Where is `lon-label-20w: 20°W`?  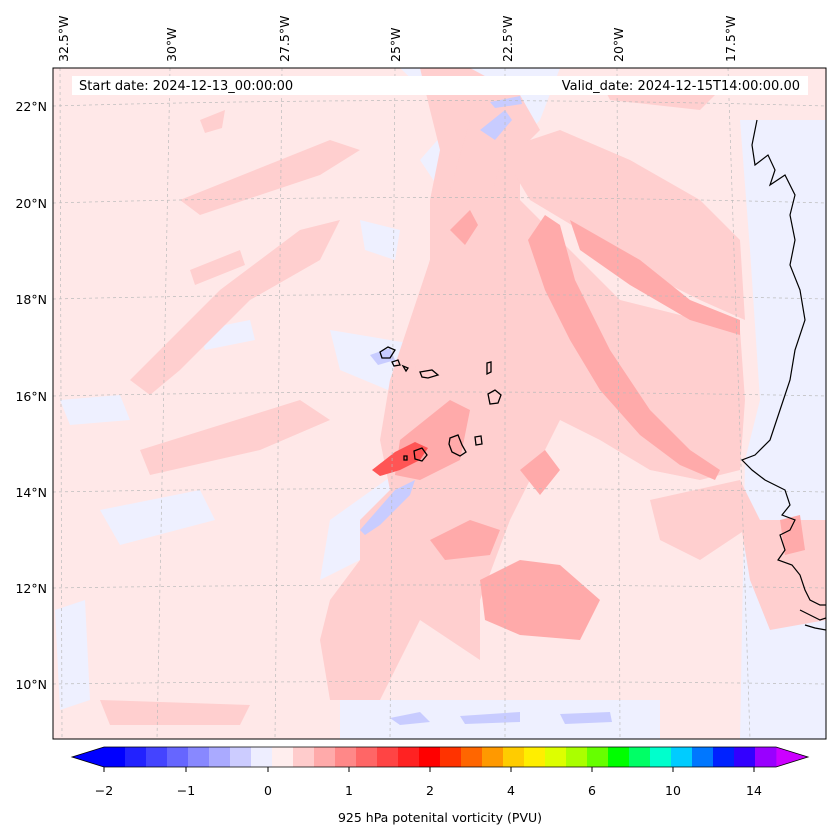 lon-label-20w: 20°W is located at coordinates (618, 44).